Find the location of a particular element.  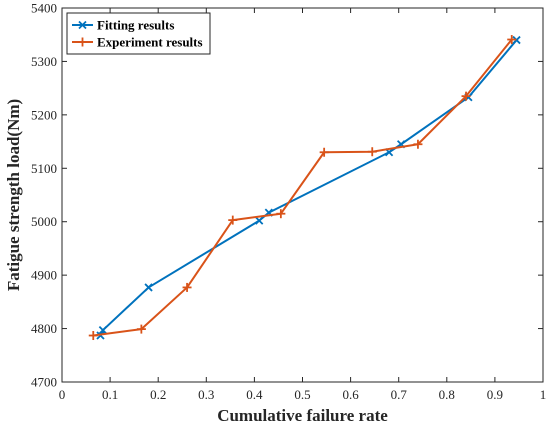

y-tick-label: 4700 is located at coordinates (44, 382).